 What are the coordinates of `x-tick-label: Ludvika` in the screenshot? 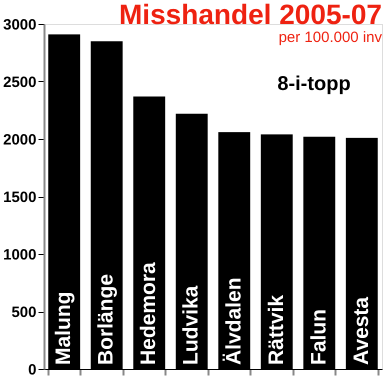 It's located at (191, 325).